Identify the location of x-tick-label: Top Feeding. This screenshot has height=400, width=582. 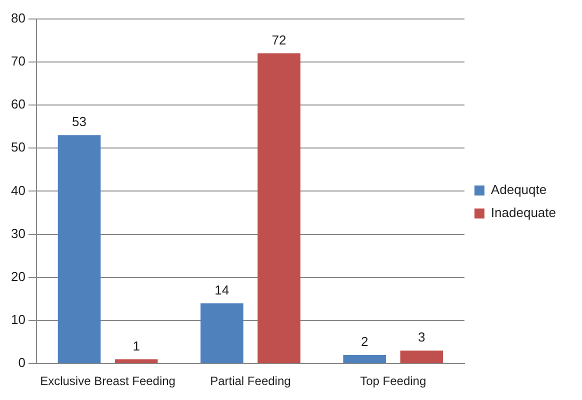
(393, 381).